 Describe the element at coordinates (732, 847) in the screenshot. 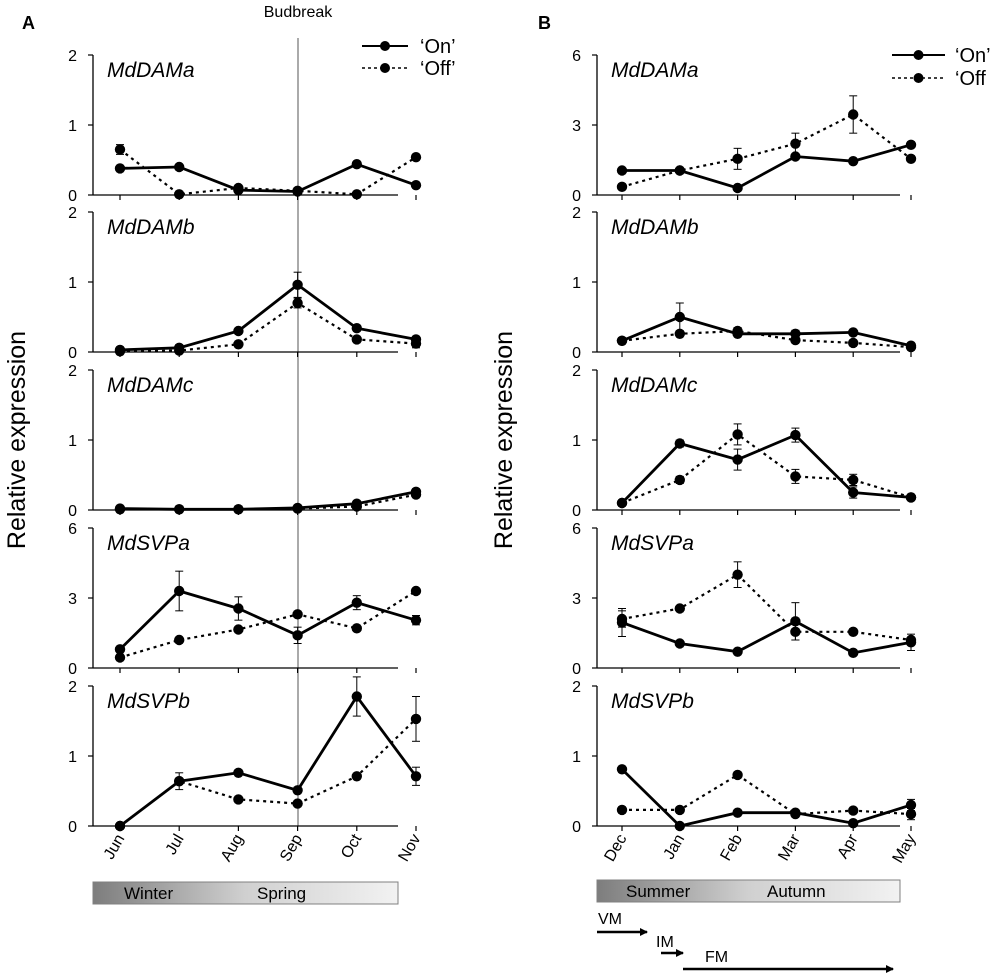

I see `month-label: Feb` at that location.